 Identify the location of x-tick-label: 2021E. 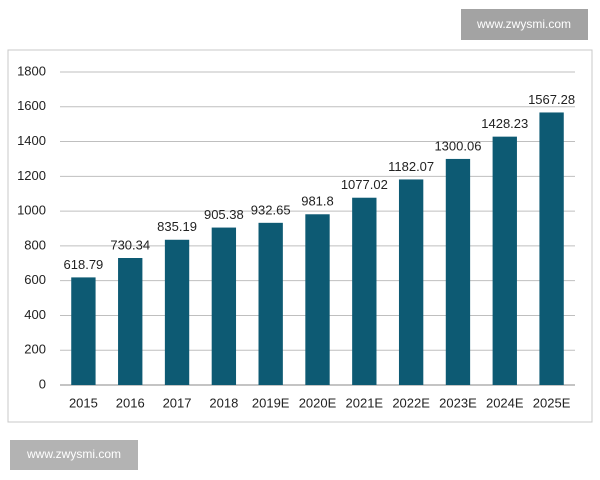
(365, 402).